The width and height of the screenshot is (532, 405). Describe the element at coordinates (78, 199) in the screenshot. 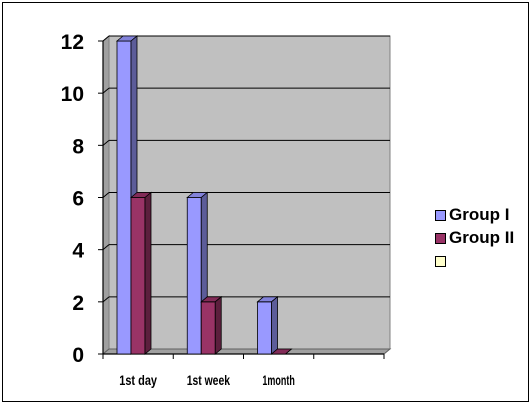

I see `y-tick-label: 6` at that location.